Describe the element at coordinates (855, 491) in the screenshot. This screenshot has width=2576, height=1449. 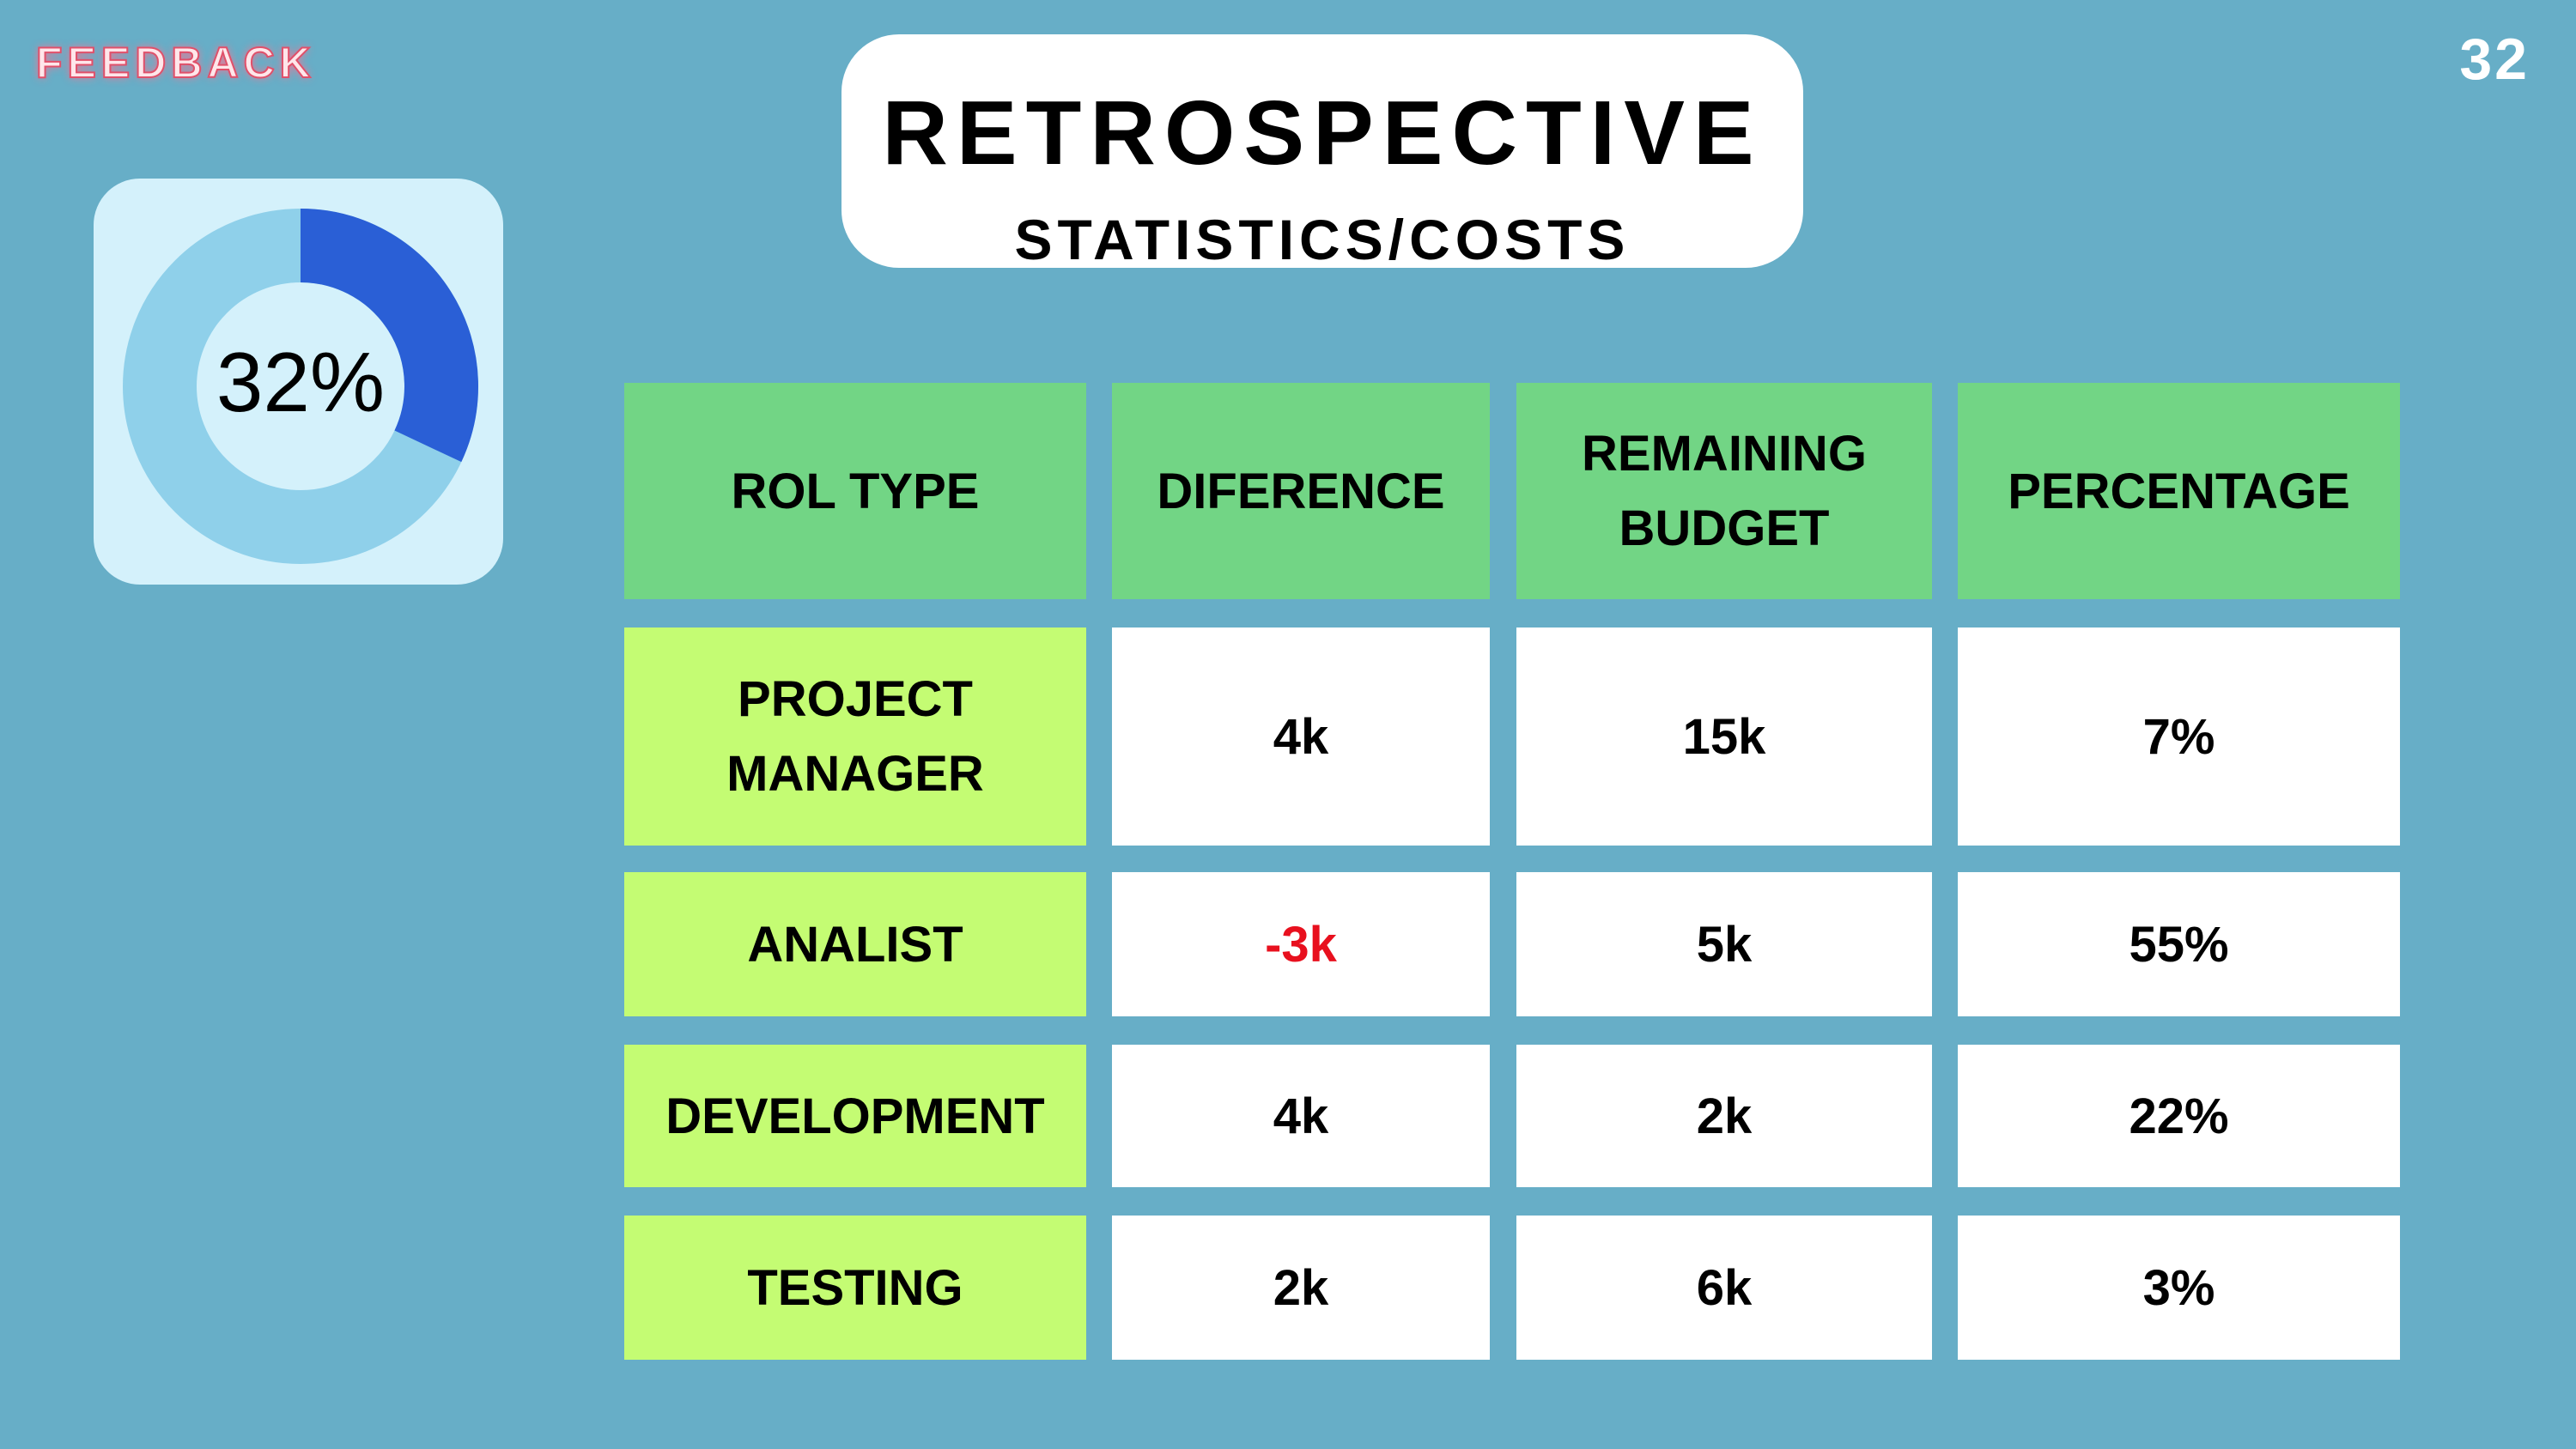
I see `column-header: ROL TYPE` at that location.